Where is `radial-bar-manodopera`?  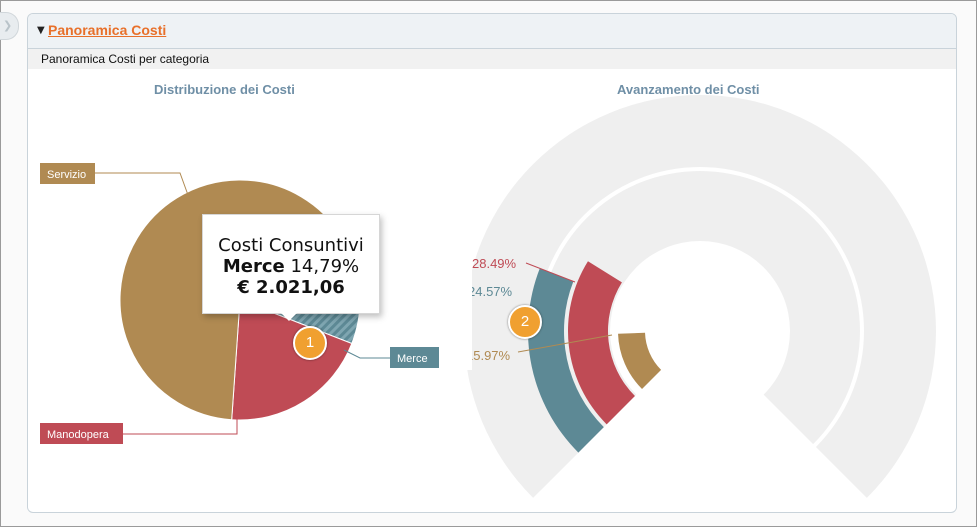
radial-bar-manodopera is located at coordinates (601, 343).